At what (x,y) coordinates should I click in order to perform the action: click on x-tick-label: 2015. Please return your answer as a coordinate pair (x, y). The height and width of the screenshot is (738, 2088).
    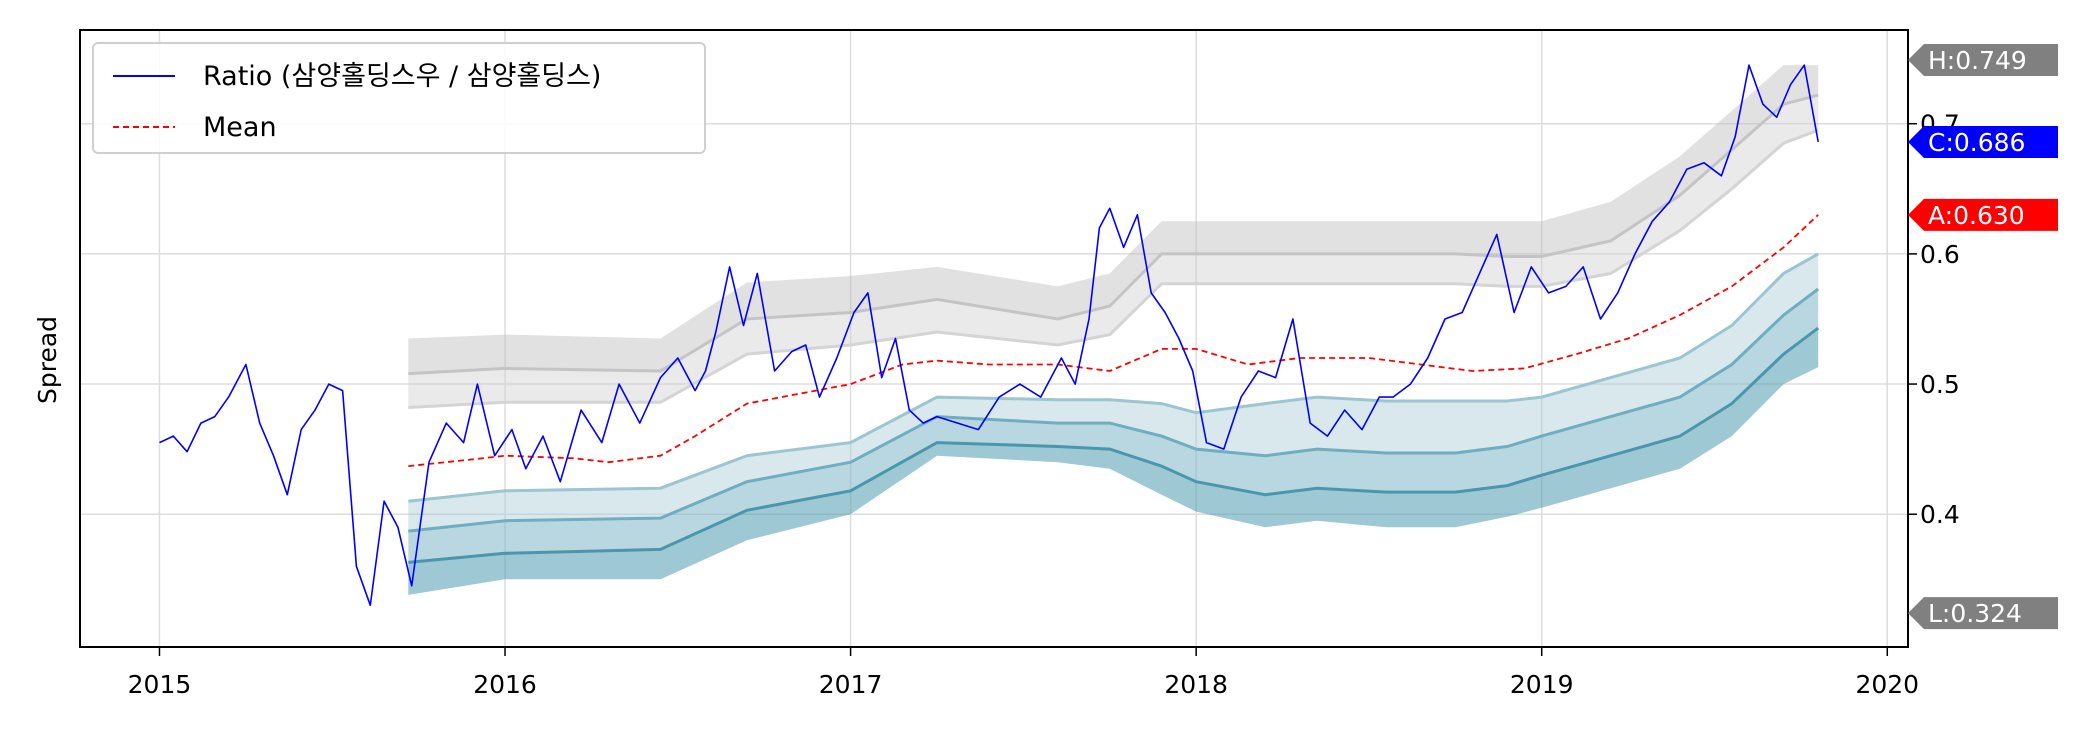
    Looking at the image, I should click on (160, 684).